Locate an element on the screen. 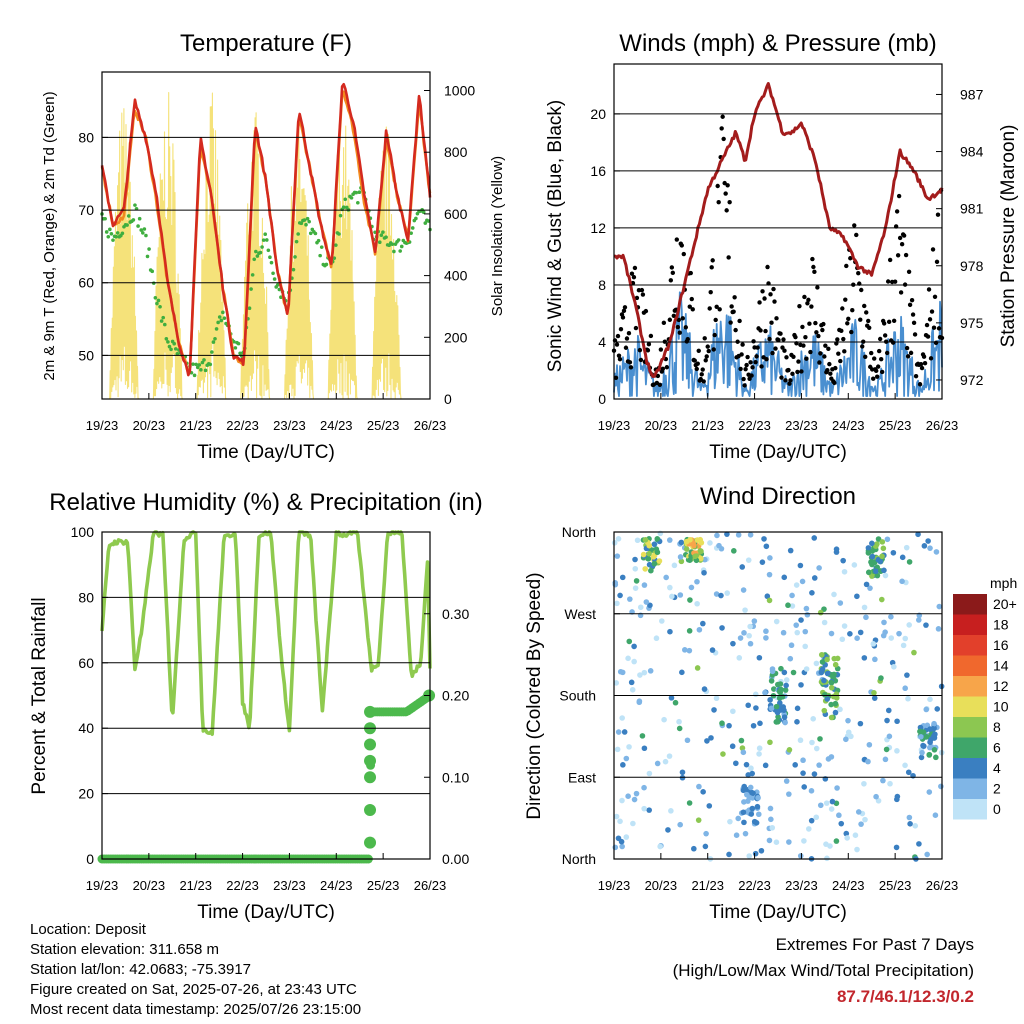 The width and height of the screenshot is (1024, 1024). x-tick-label: 23/23 is located at coordinates (289, 885).